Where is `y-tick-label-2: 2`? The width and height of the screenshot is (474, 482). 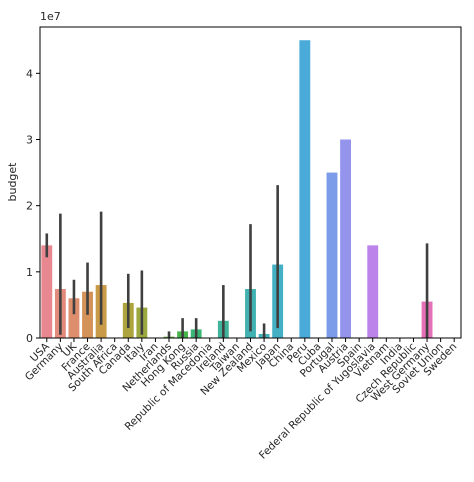 y-tick-label-2: 2 is located at coordinates (29, 206).